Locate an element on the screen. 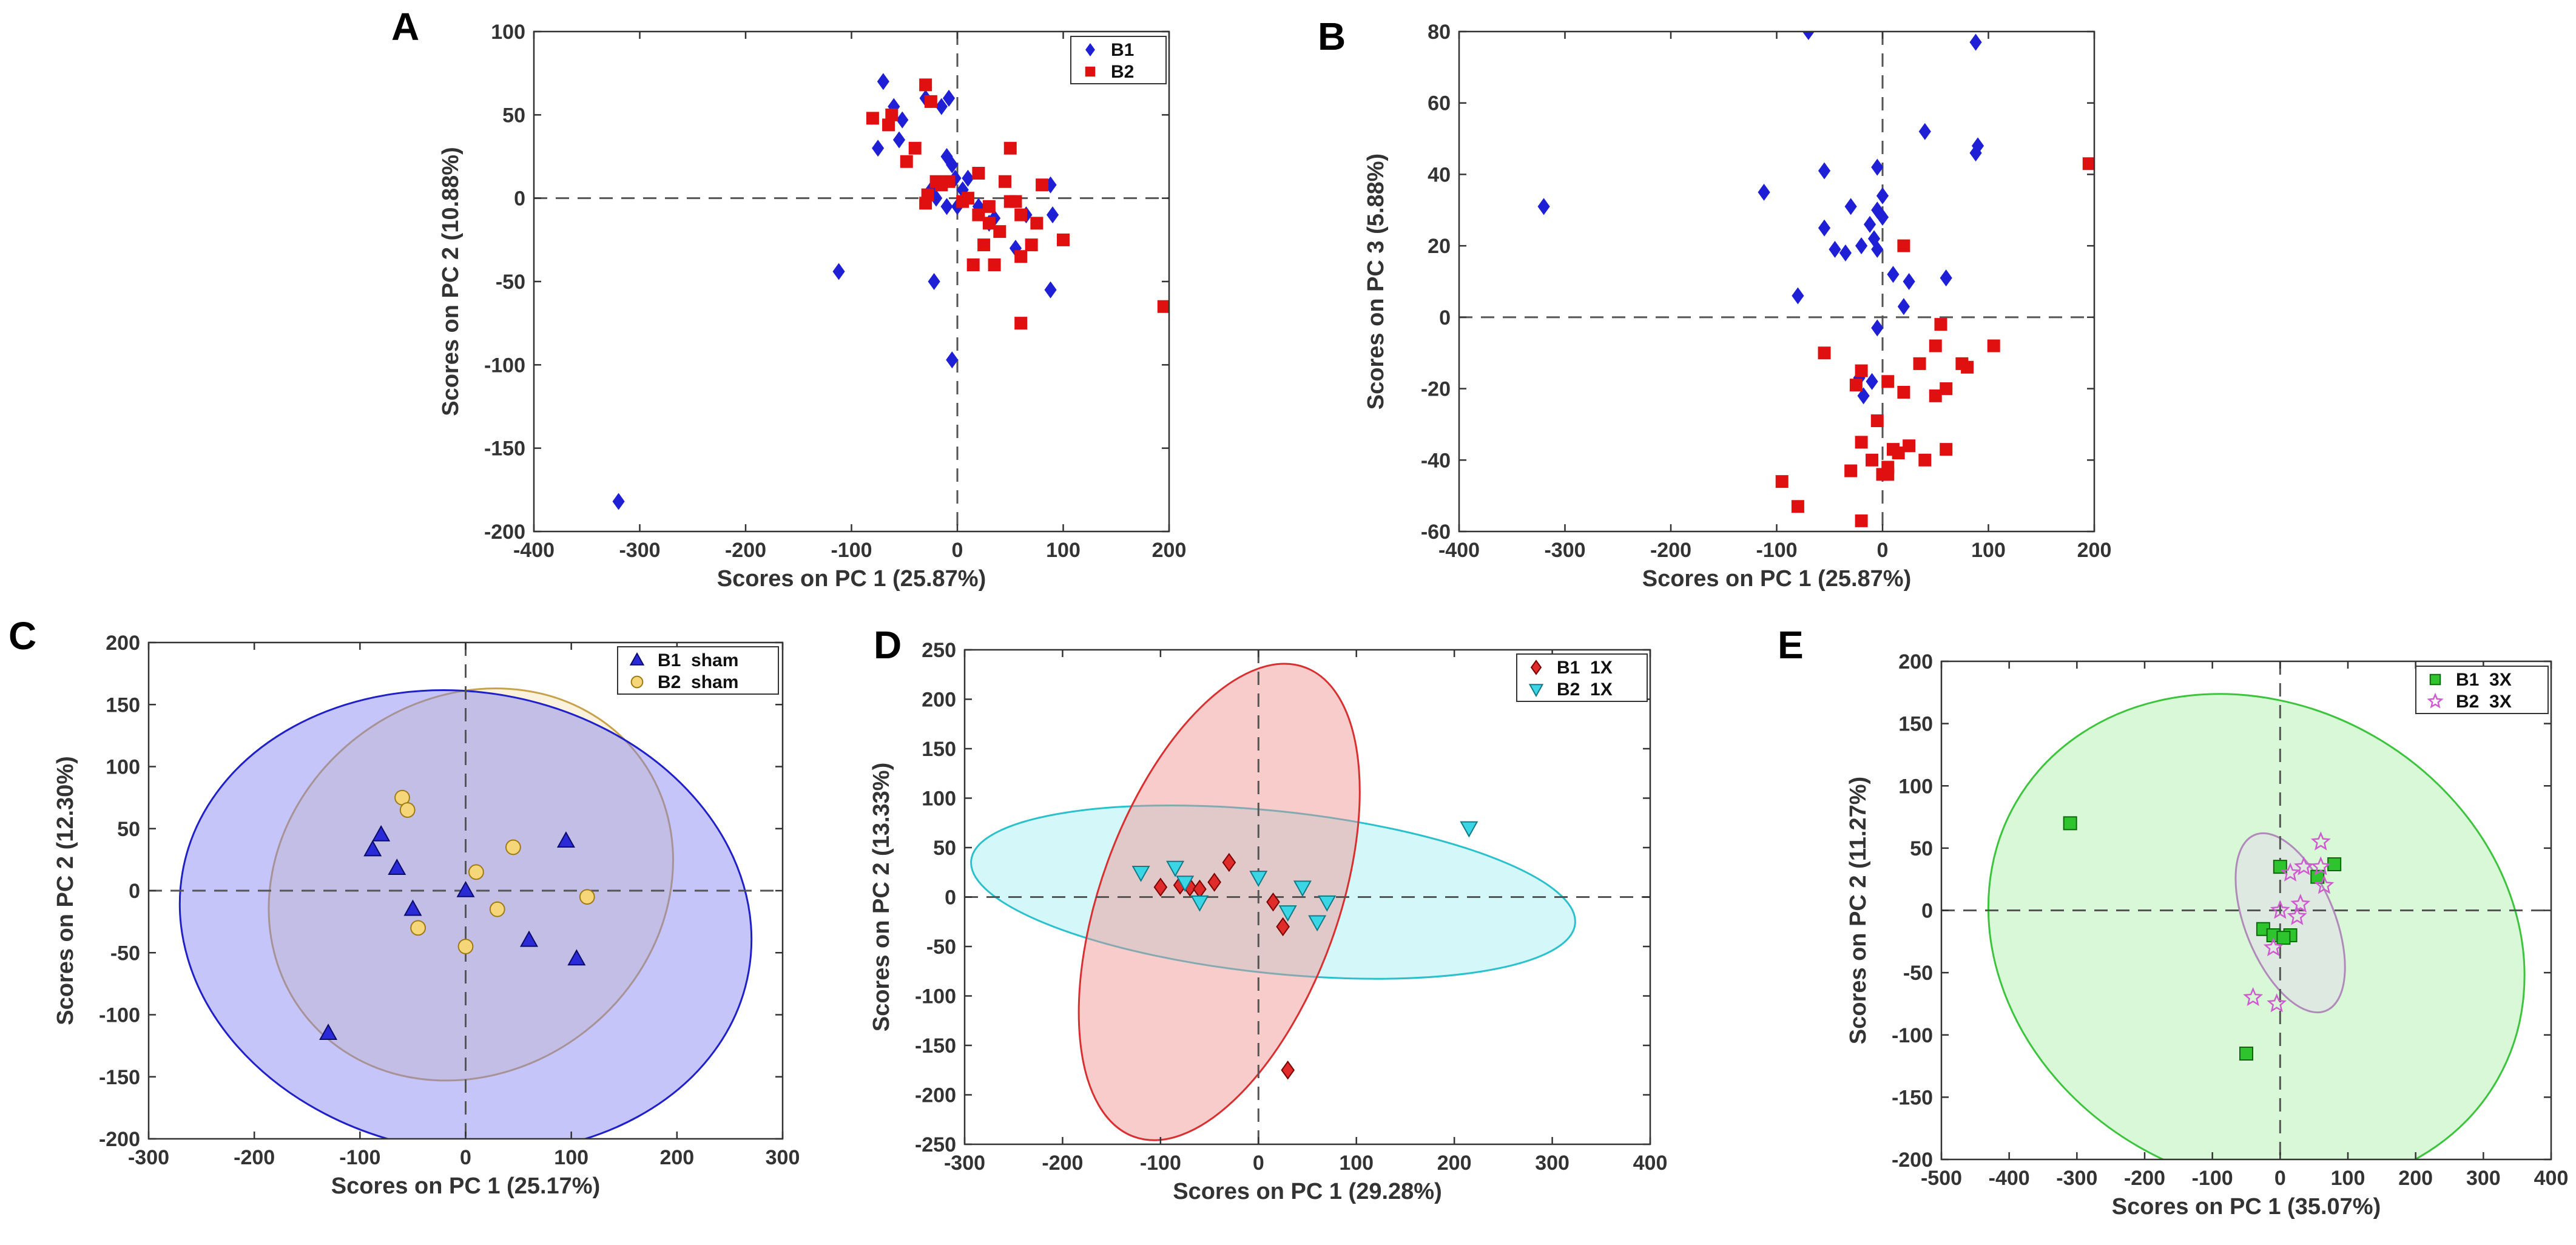 The image size is (2576, 1245). legend-label: B1 1X is located at coordinates (1585, 668).